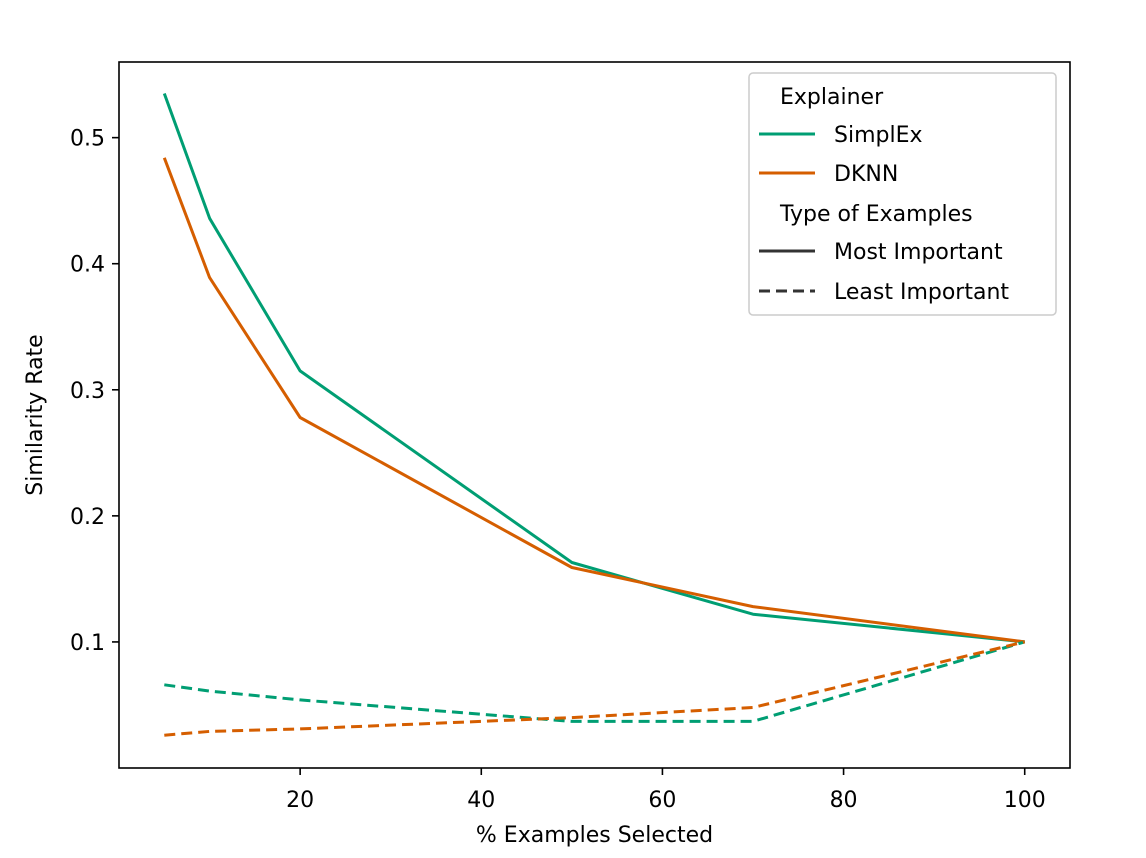 The width and height of the screenshot is (1146, 858). I want to click on legend-title-explainer: Explainer, so click(832, 97).